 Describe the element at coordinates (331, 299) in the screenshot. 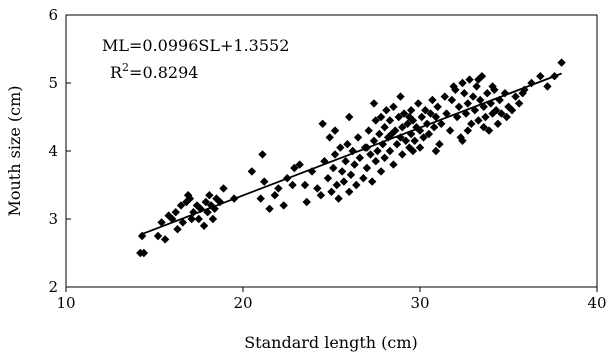

I see `x-axis-ticks: 10 20 30 40` at that location.